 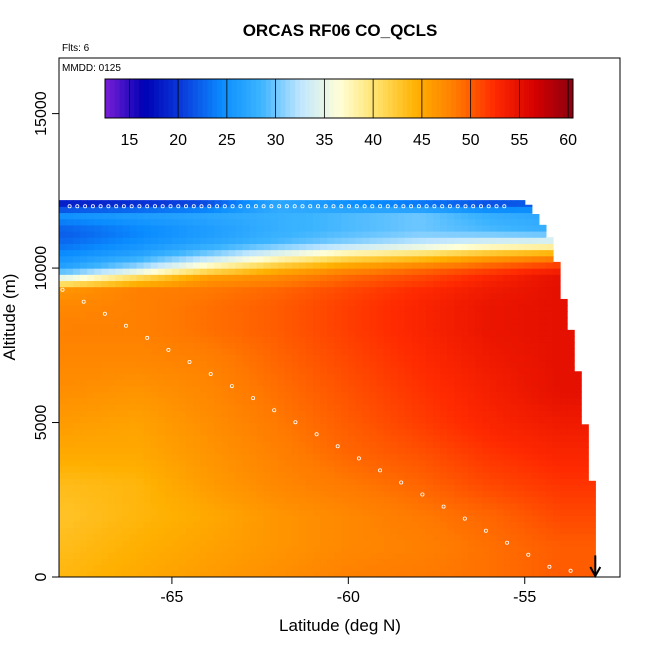 I want to click on chart-title: ORCAS RF06 CO_QCLS, so click(x=340, y=30).